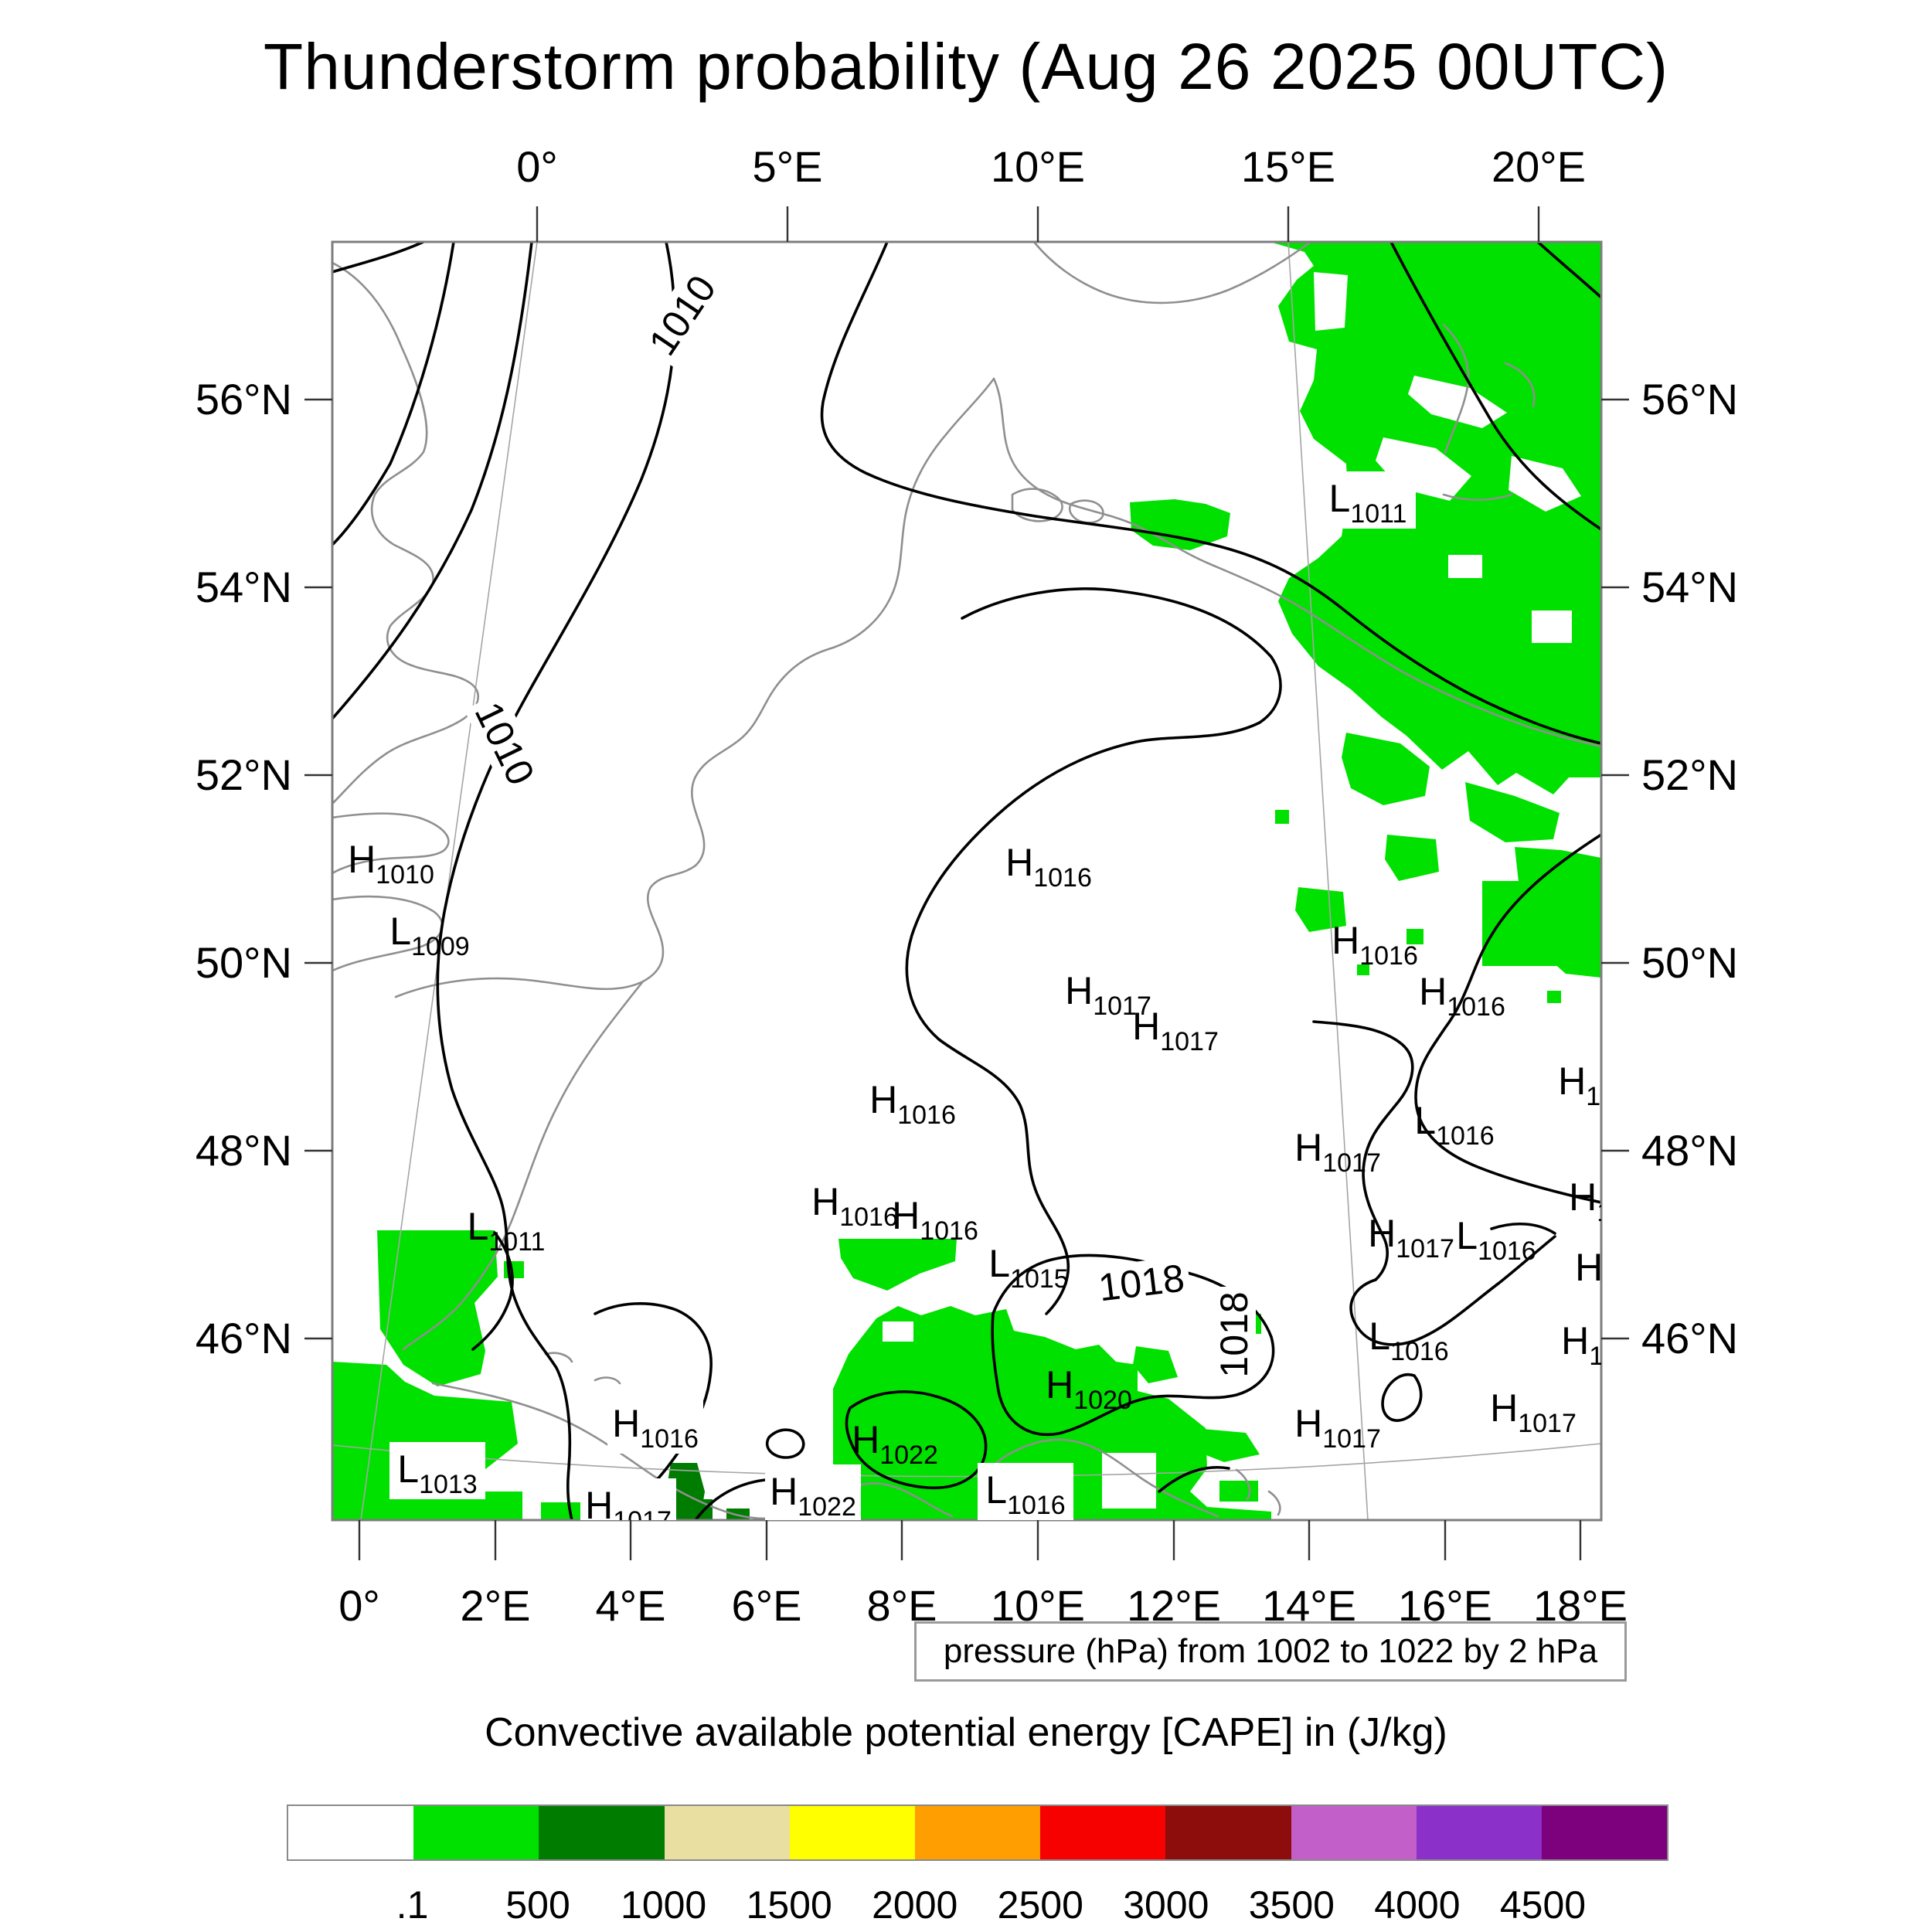  Describe the element at coordinates (915, 1905) in the screenshot. I see `cape-tick-label-2000: 2000` at that location.